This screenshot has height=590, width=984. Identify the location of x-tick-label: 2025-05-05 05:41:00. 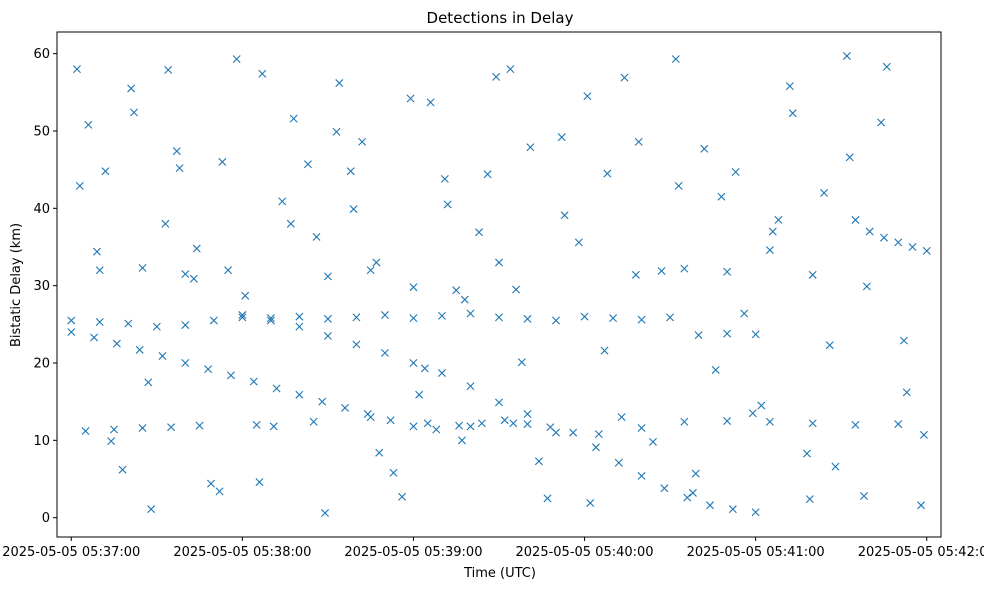
(756, 552).